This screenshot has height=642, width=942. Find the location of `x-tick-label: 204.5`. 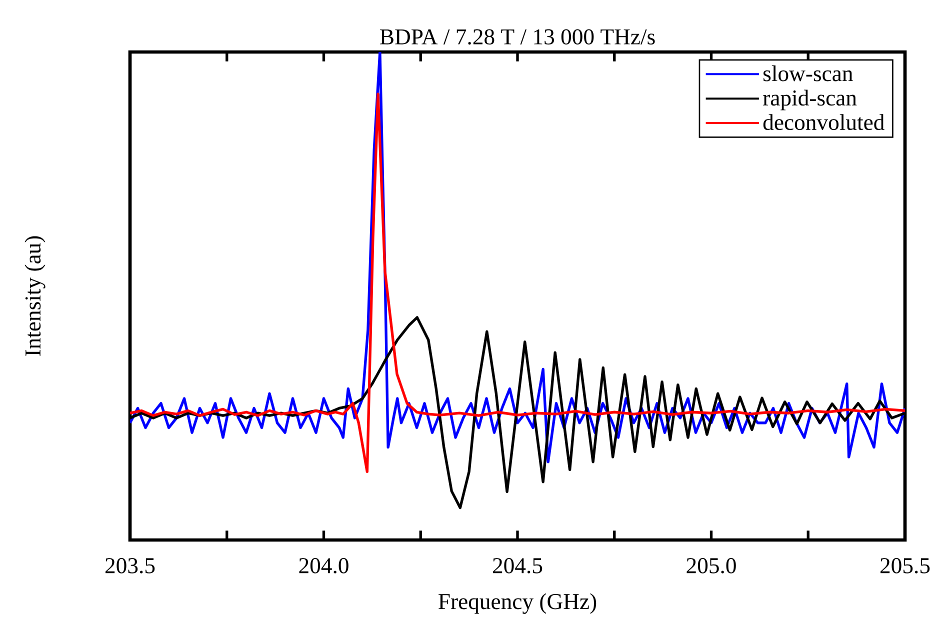

x-tick-label: 204.5 is located at coordinates (517, 566).